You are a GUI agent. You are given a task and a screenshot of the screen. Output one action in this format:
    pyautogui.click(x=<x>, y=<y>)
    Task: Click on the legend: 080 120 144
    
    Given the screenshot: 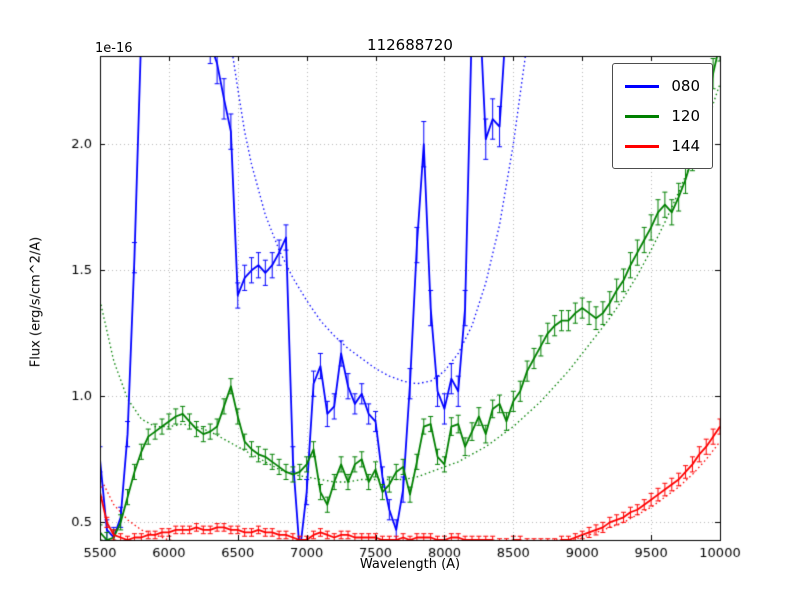 What is the action you would take?
    pyautogui.click(x=662, y=116)
    